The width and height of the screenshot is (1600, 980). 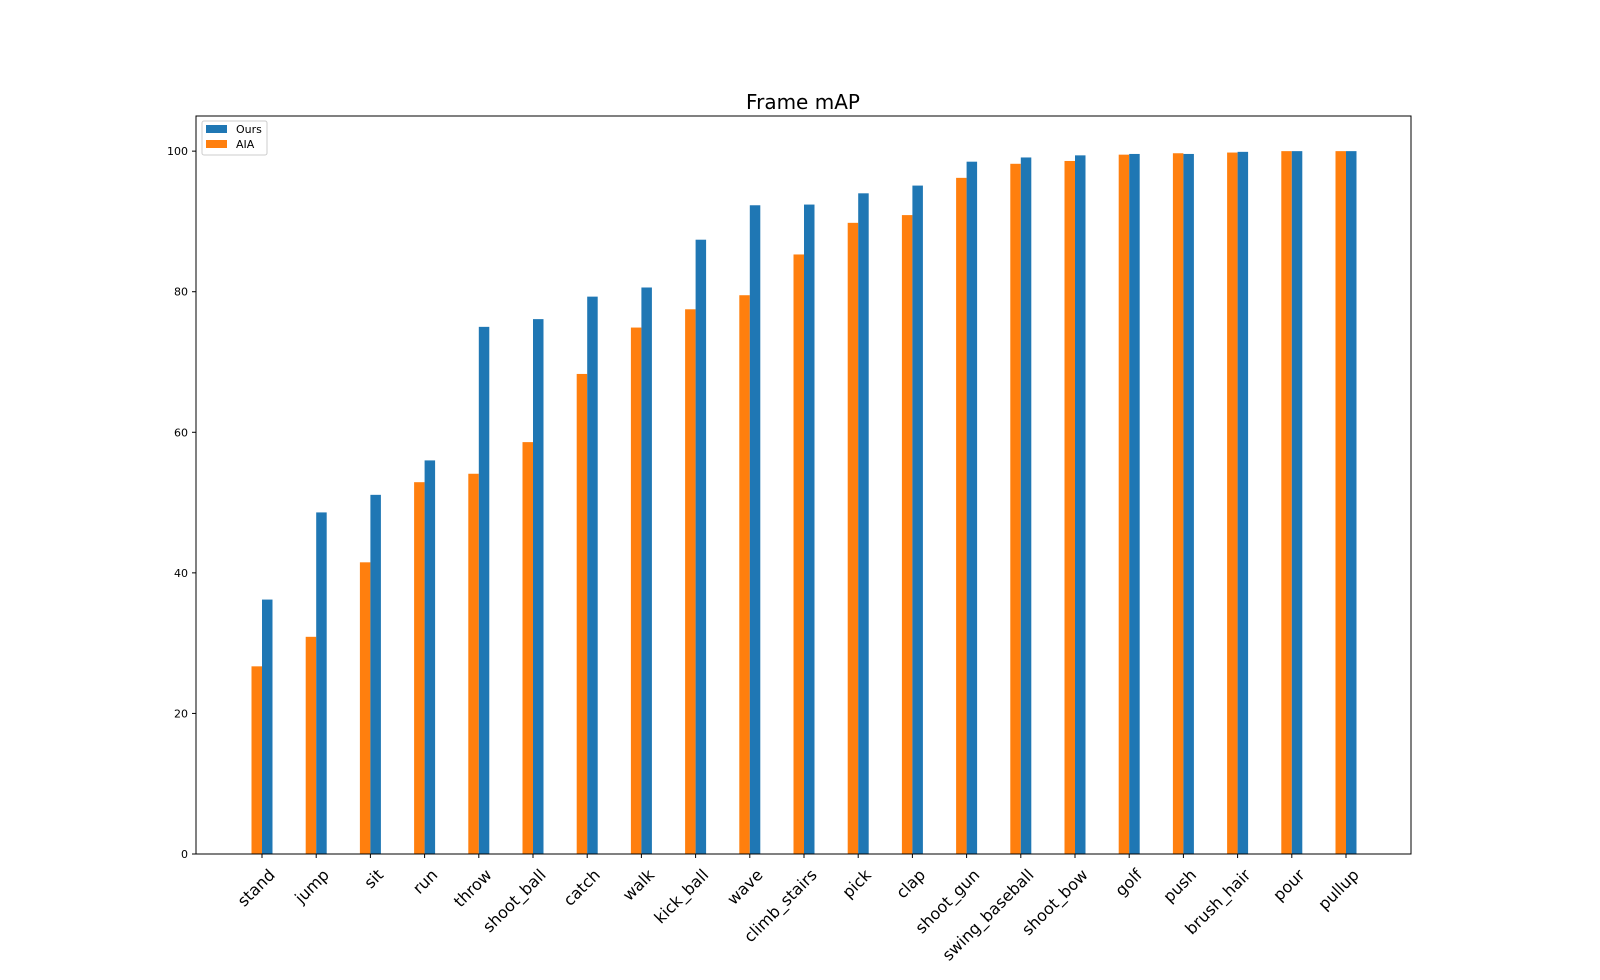 I want to click on bar-ours-walk, so click(x=646, y=570).